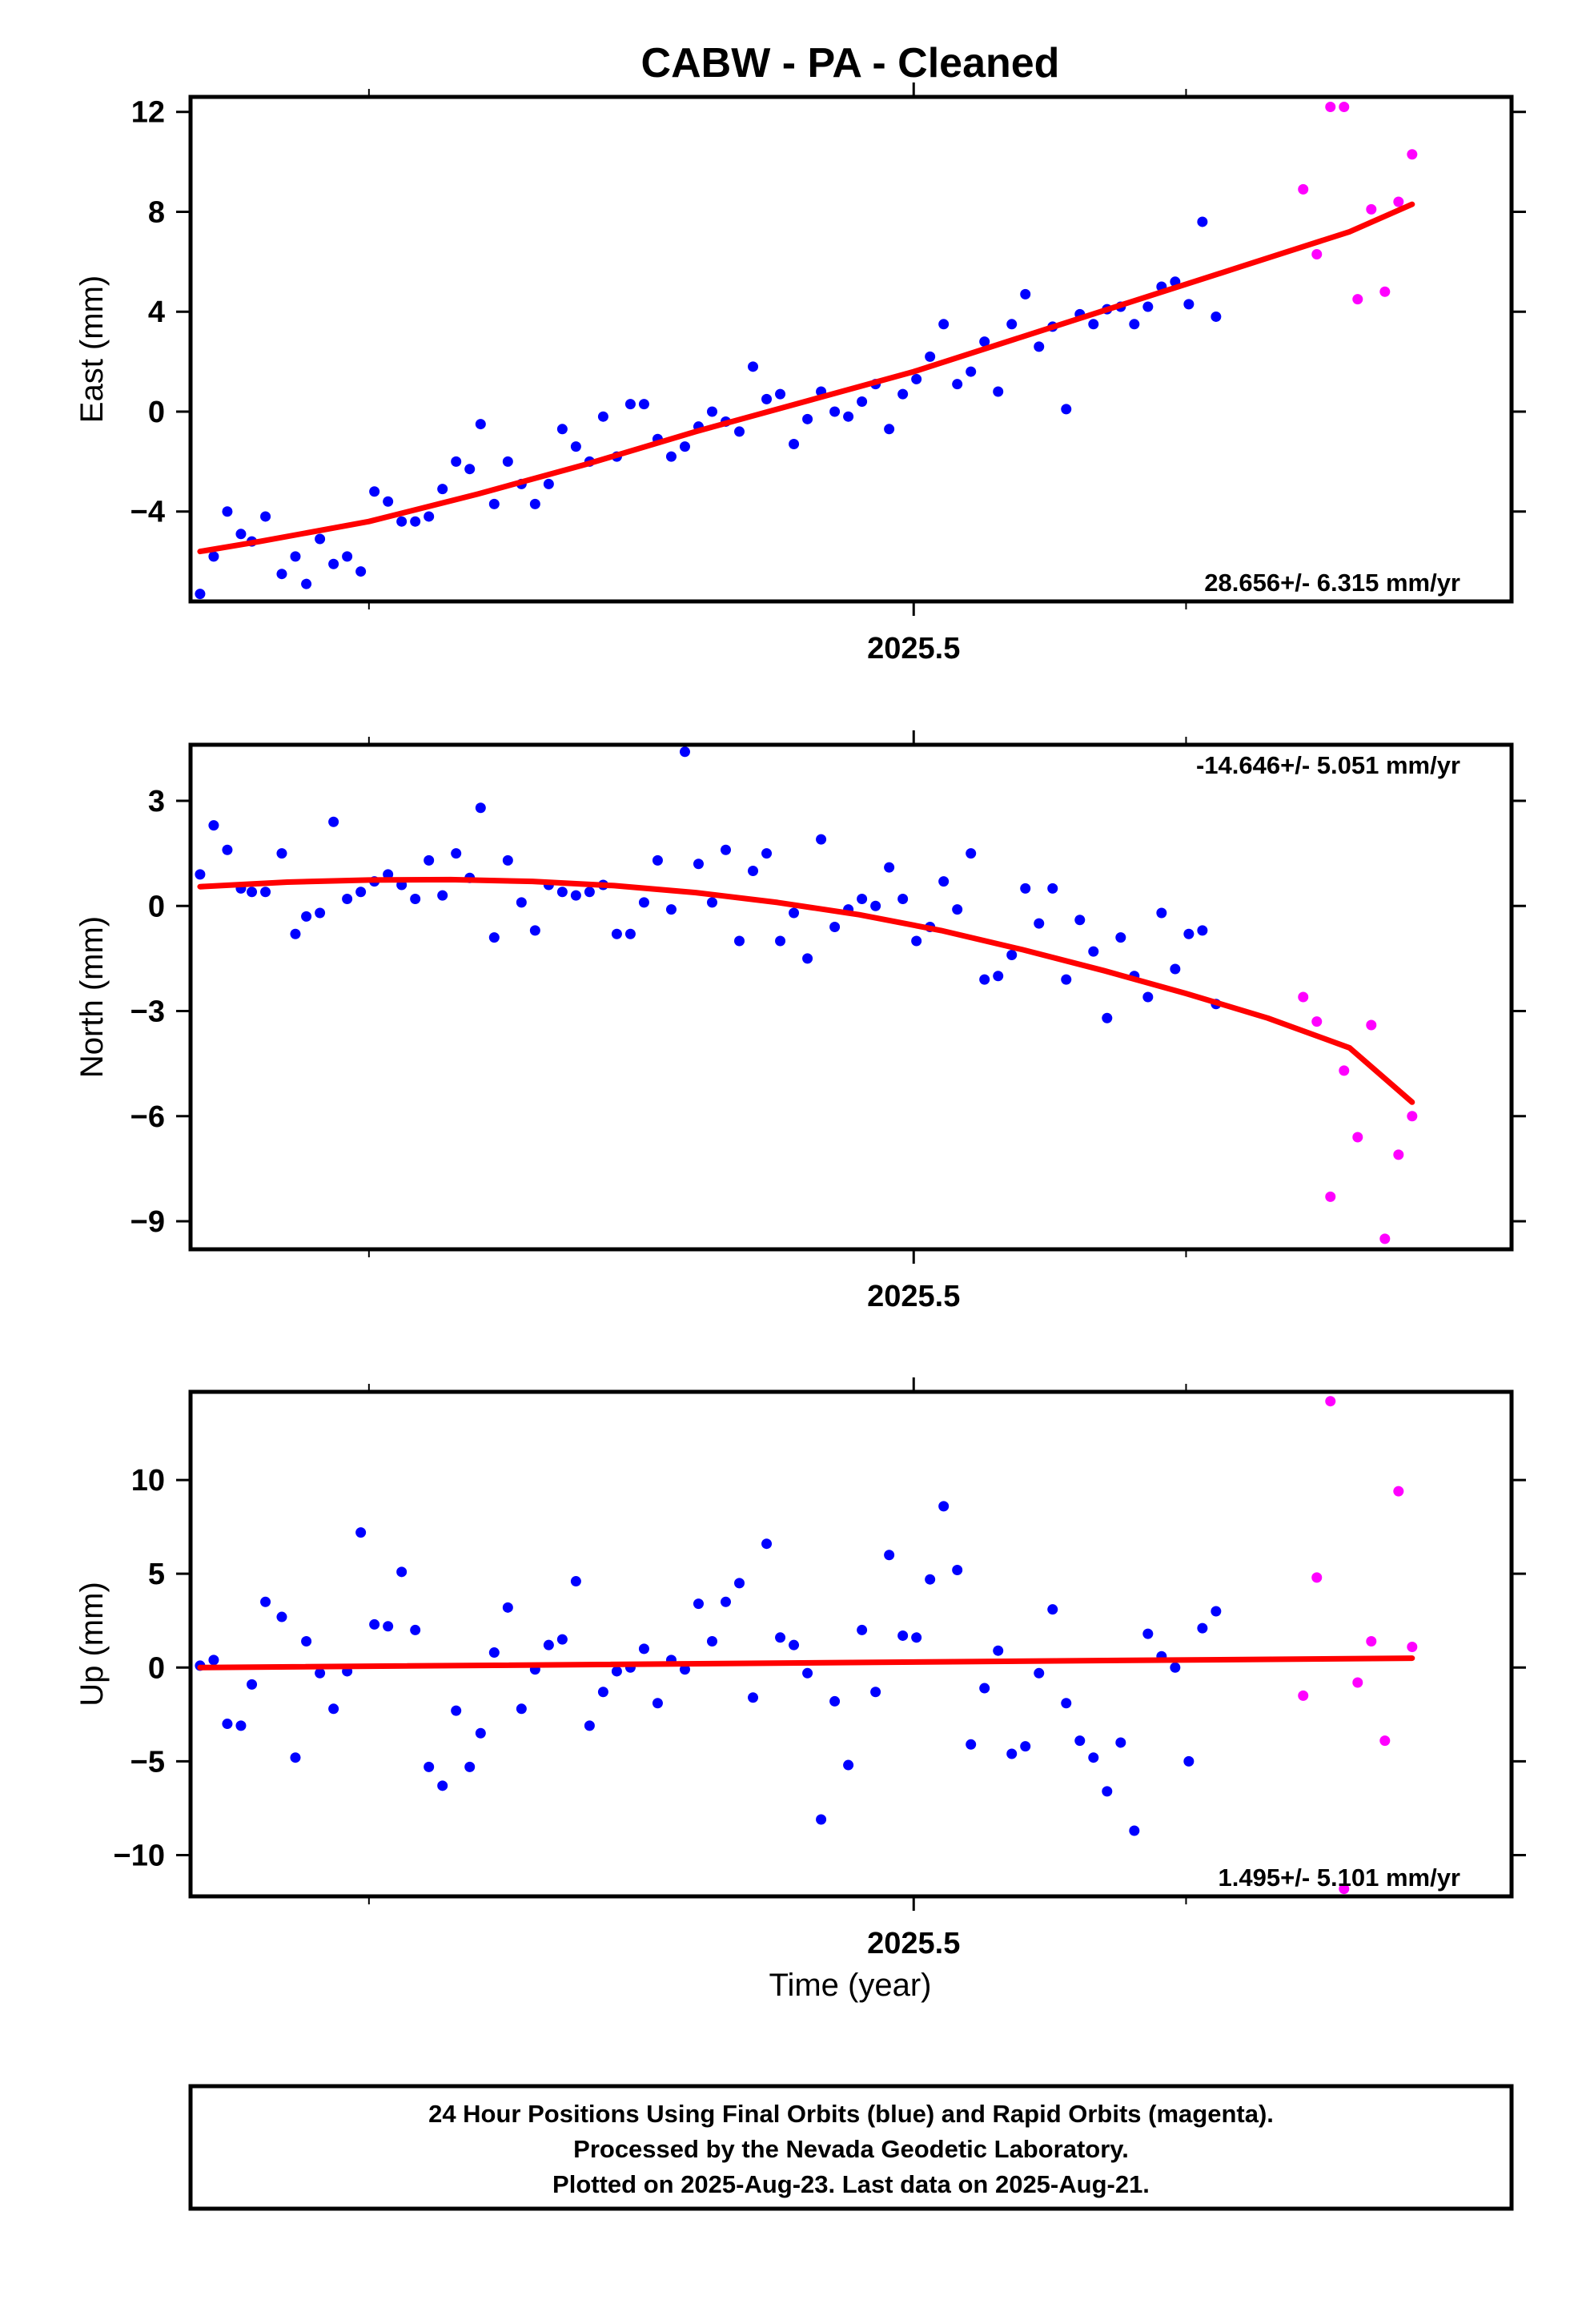 The image size is (1582, 2324). What do you see at coordinates (92, 997) in the screenshot?
I see `north-y-axis-label: North (mm)` at bounding box center [92, 997].